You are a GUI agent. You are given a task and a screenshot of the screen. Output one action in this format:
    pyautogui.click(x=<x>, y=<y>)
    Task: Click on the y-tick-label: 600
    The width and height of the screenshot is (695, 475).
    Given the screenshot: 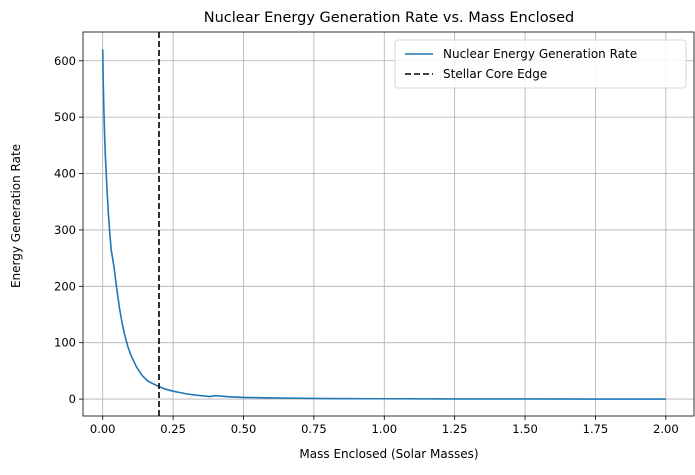 What is the action you would take?
    pyautogui.click(x=65, y=61)
    